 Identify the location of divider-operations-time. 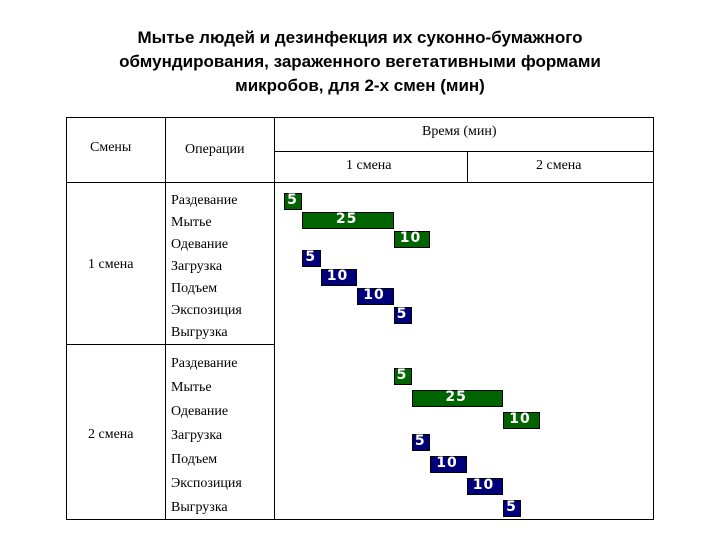
(274, 318).